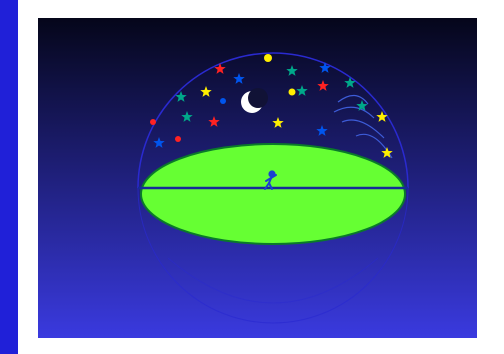 The image size is (504, 354). What do you see at coordinates (254, 100) in the screenshot?
I see `crescent-moon-icon` at bounding box center [254, 100].